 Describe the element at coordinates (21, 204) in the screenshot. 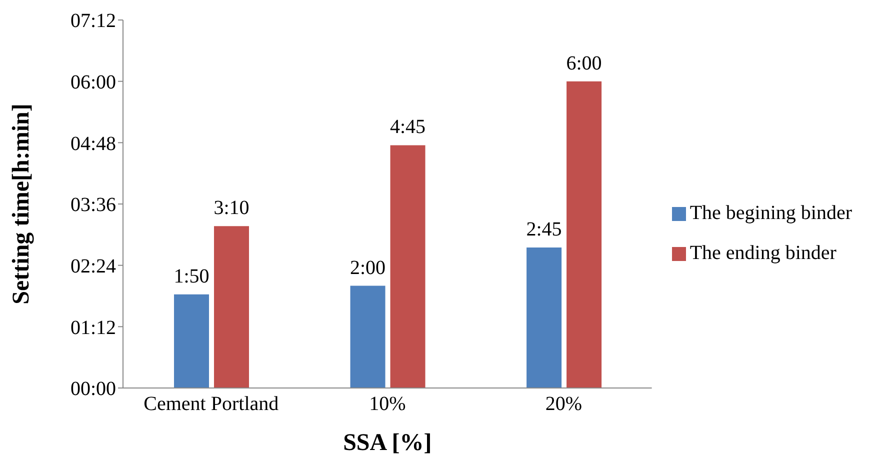

I see `y-axis-title: Setting time[h:min]` at that location.